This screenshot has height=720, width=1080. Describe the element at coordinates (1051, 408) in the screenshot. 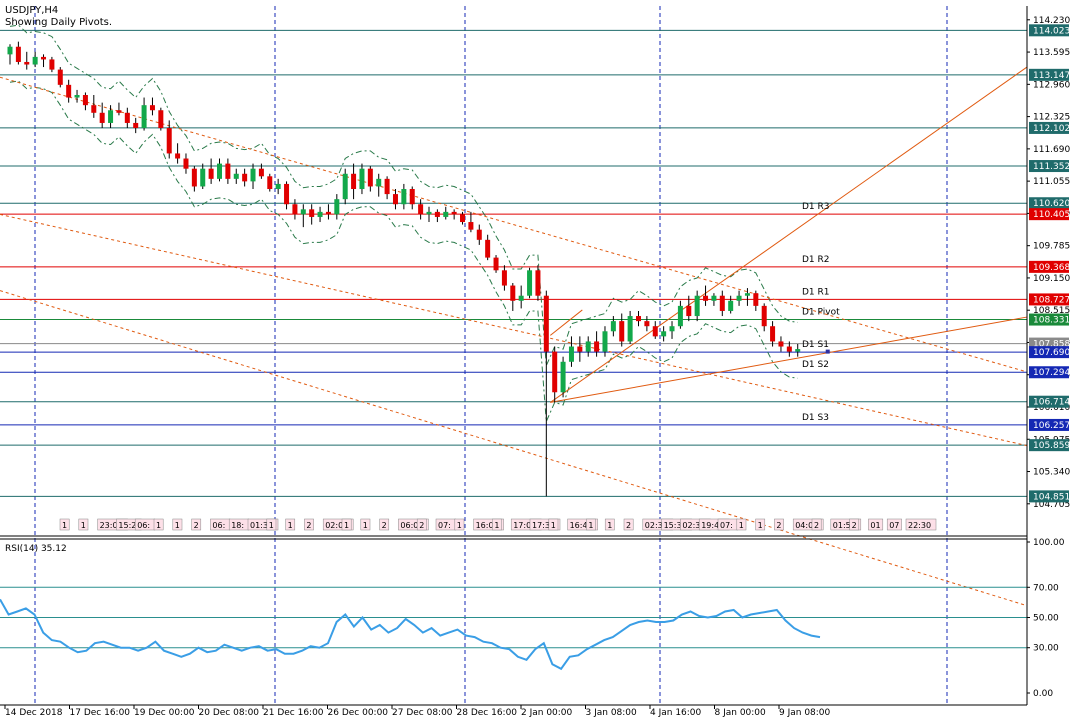

I see `price-tick-label: 106.610` at that location.